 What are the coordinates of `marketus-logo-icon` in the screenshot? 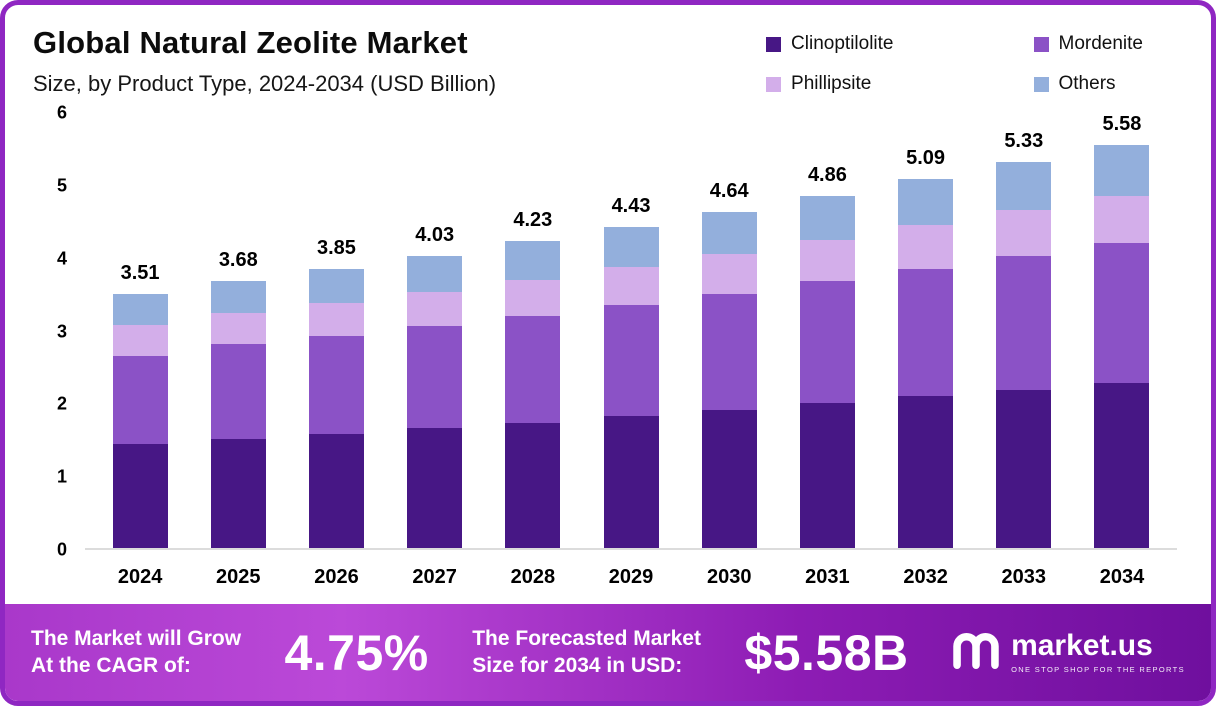 It's located at (976, 652).